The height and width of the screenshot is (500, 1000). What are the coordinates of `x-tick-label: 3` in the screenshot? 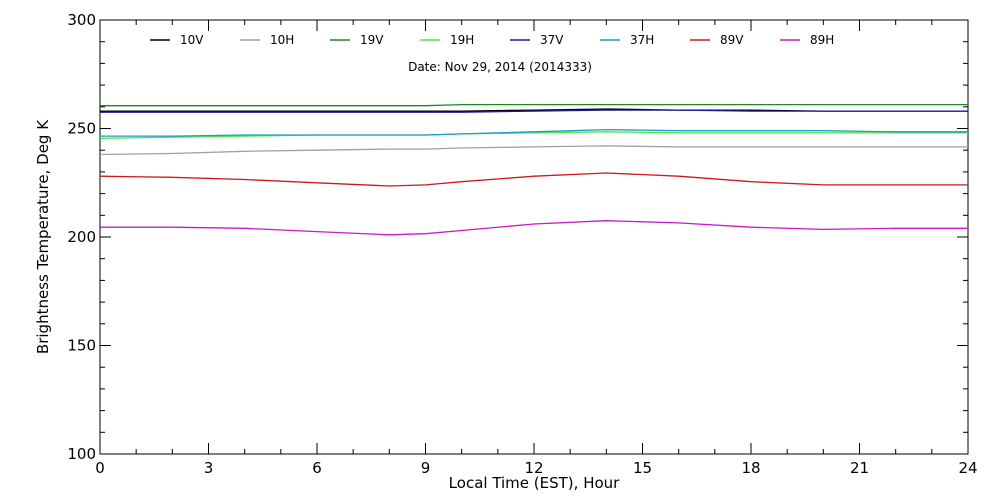 It's located at (209, 468).